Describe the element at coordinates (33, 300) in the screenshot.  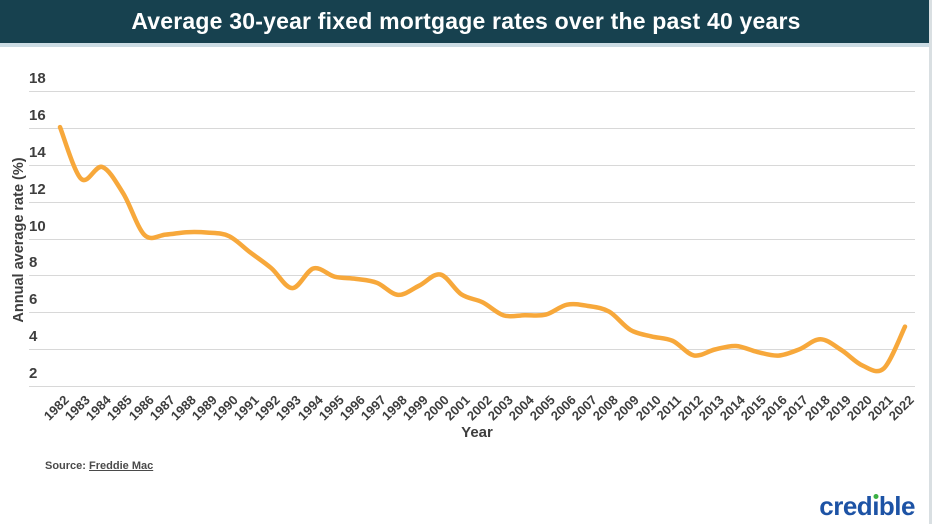
I see `y-tick-label: 6` at that location.